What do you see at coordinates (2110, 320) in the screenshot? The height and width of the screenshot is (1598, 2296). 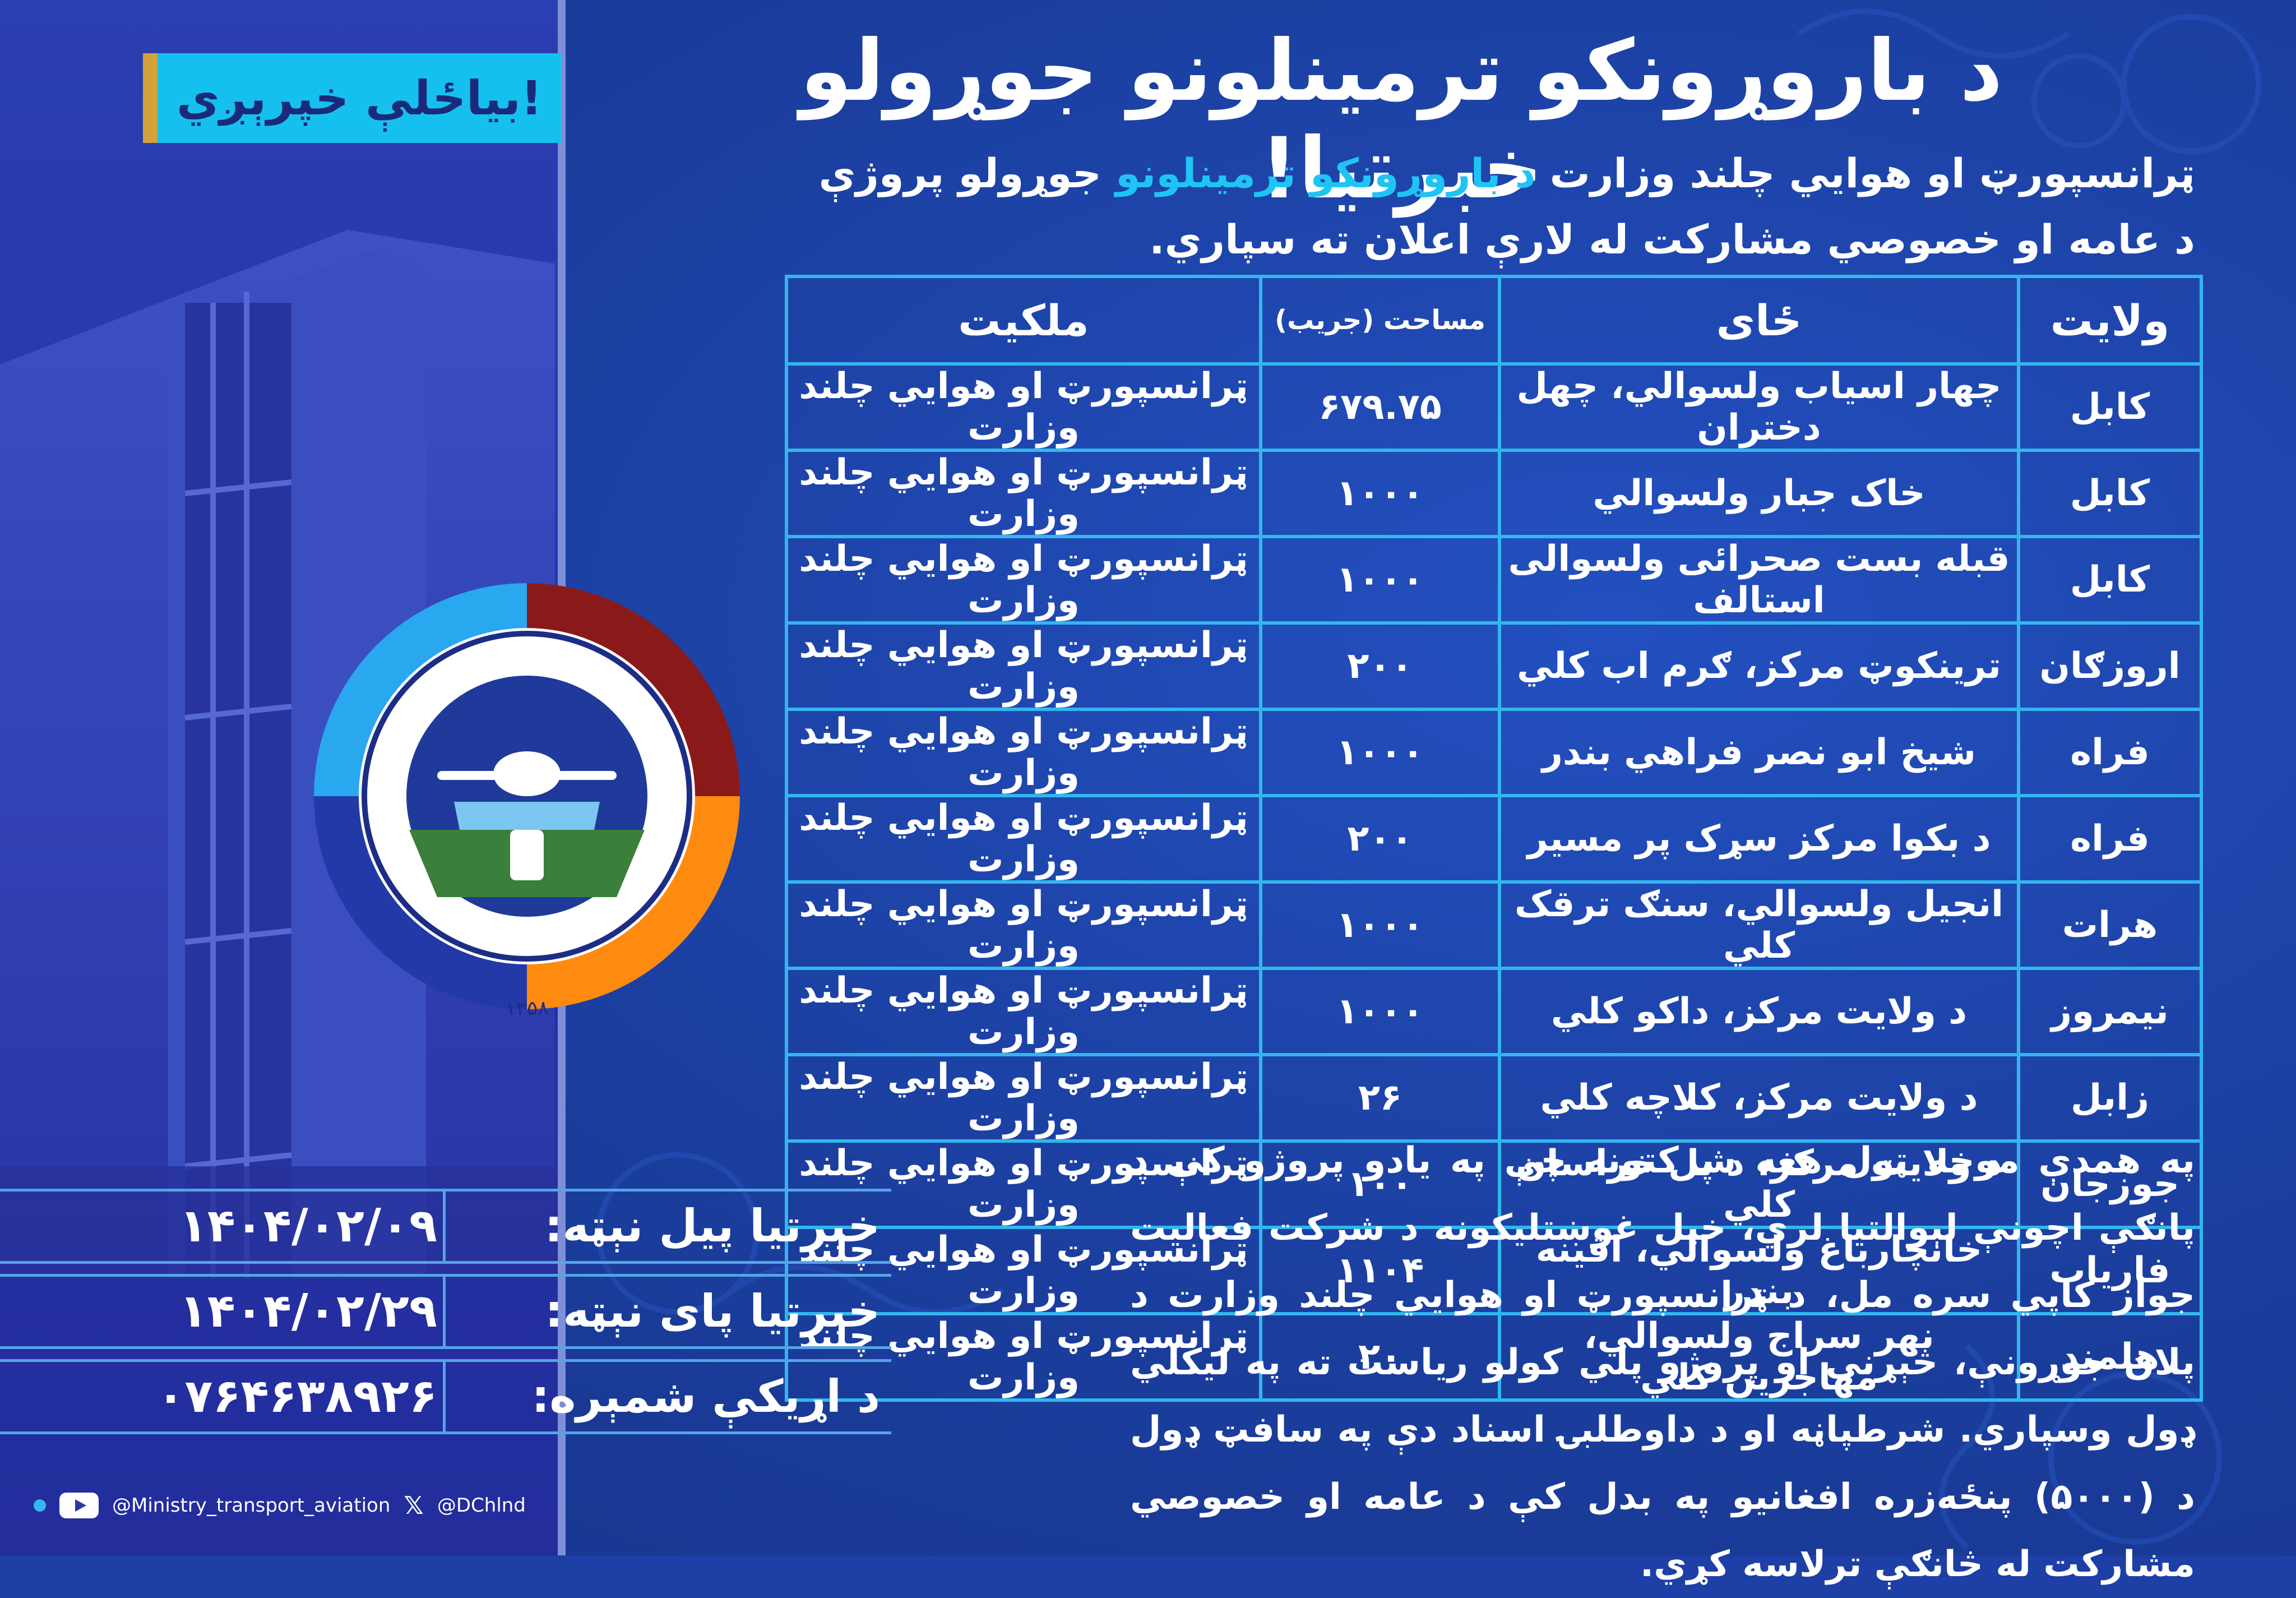 I see `header-province: ولایت` at bounding box center [2110, 320].